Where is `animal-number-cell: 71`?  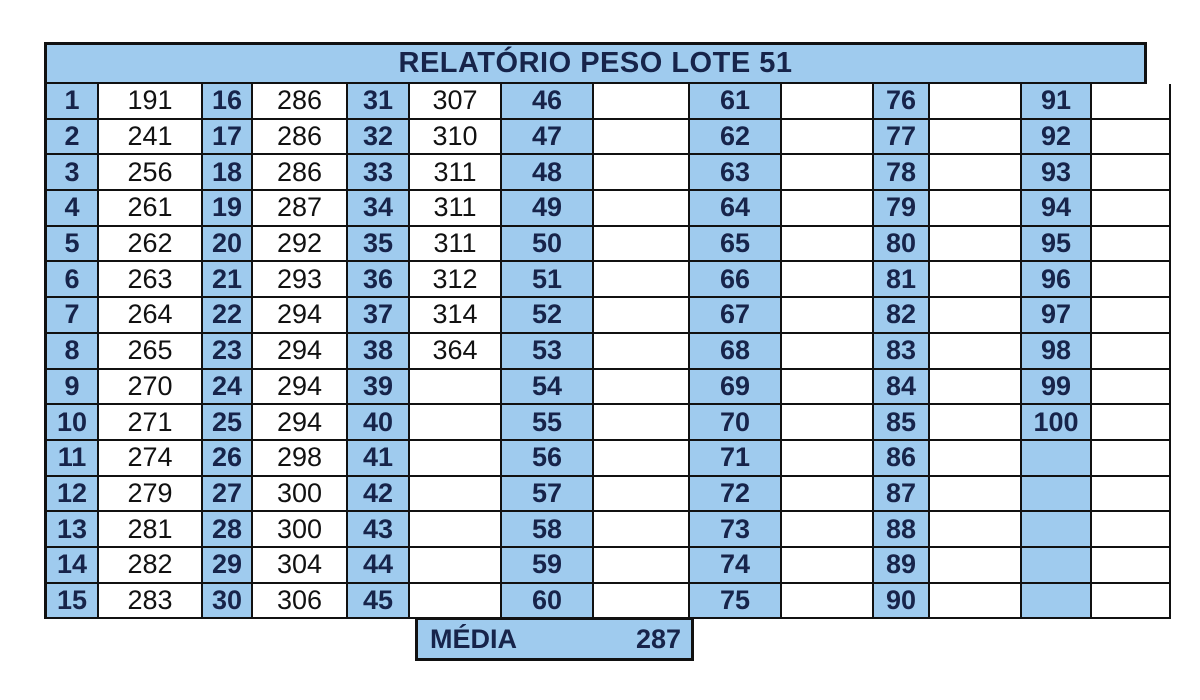 animal-number-cell: 71 is located at coordinates (736, 458).